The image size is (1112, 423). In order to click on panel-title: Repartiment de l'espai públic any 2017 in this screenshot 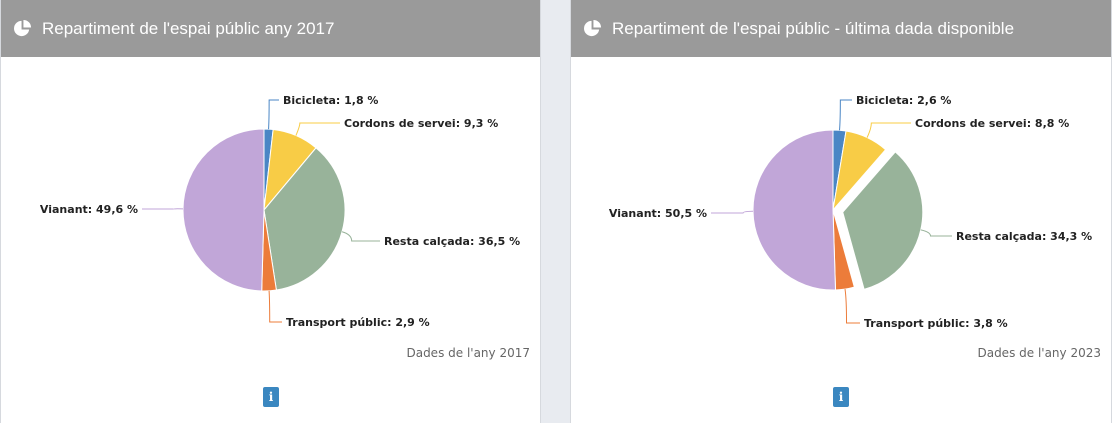, I will do `click(188, 28)`.